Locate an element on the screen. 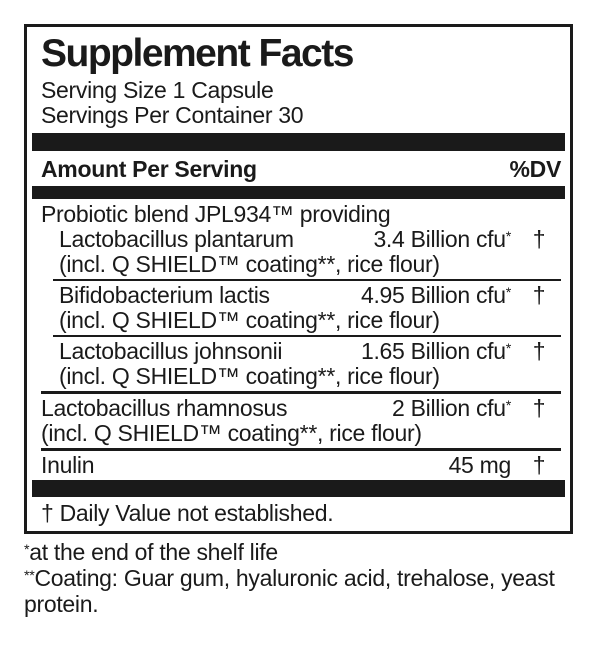 This screenshot has height=654, width=600. amount-value: 1.65 Billion cfu is located at coordinates (433, 351).